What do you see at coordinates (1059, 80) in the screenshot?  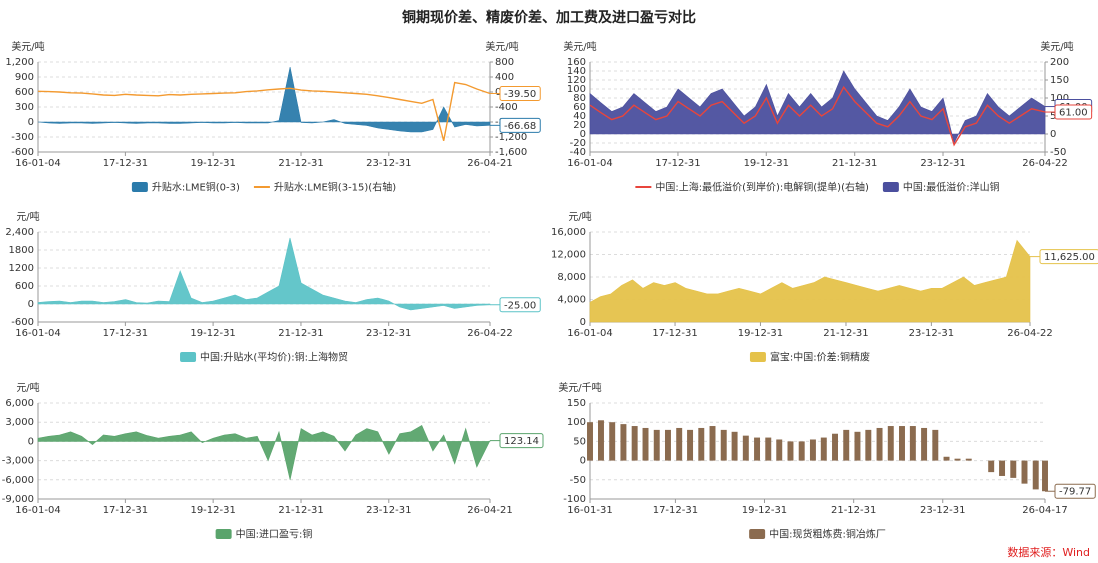 I see `y2-tick-label: 150` at bounding box center [1059, 80].